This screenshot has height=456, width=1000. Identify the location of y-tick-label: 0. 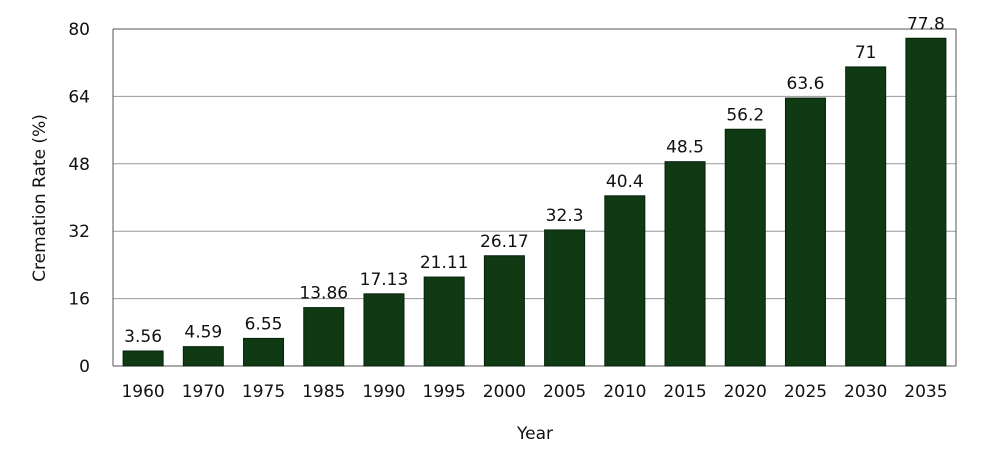
(84, 367).